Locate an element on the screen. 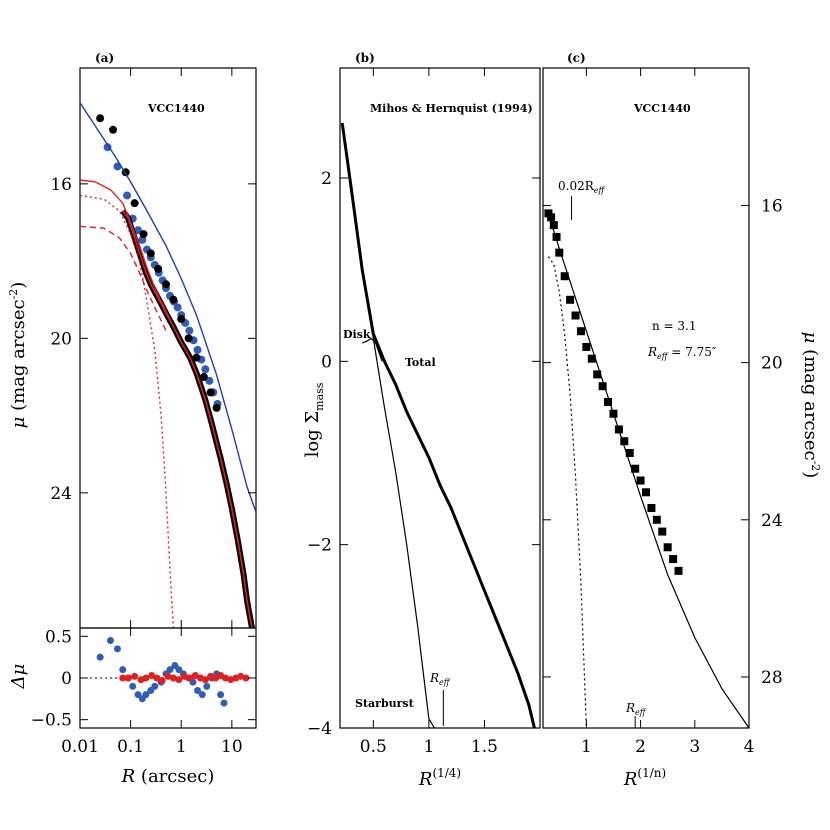 The height and width of the screenshot is (830, 830). sersic-n-label: n = 3.1 is located at coordinates (674, 326).